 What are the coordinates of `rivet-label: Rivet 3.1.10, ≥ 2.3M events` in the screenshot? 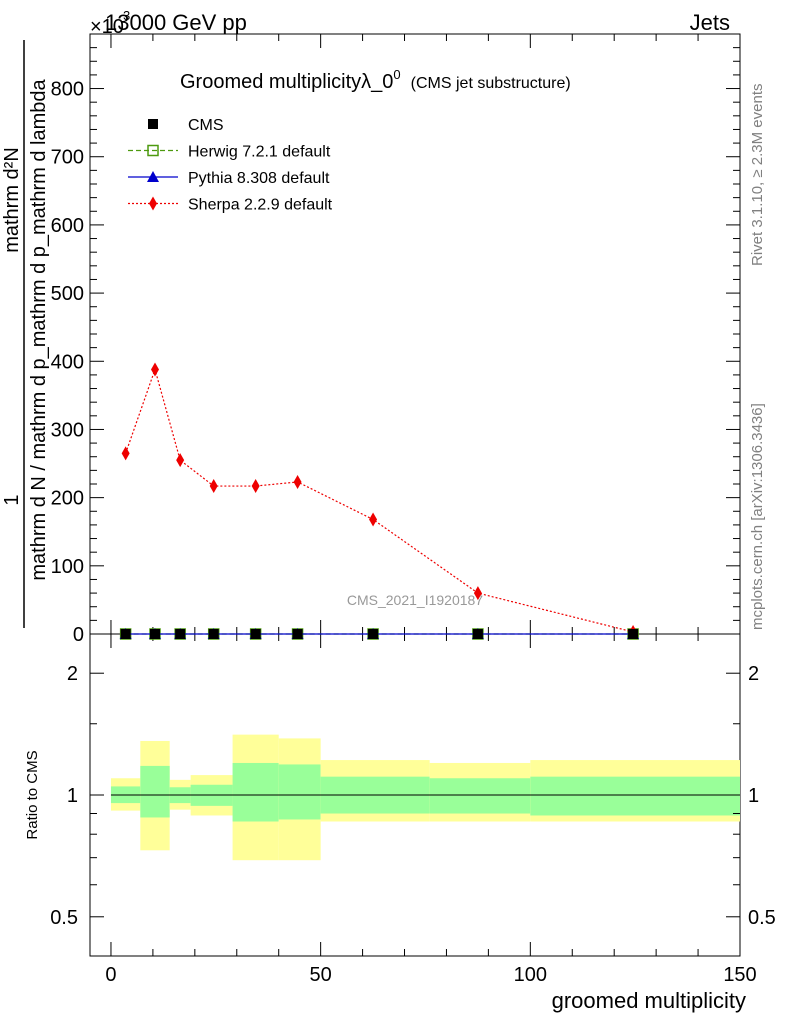 It's located at (757, 175).